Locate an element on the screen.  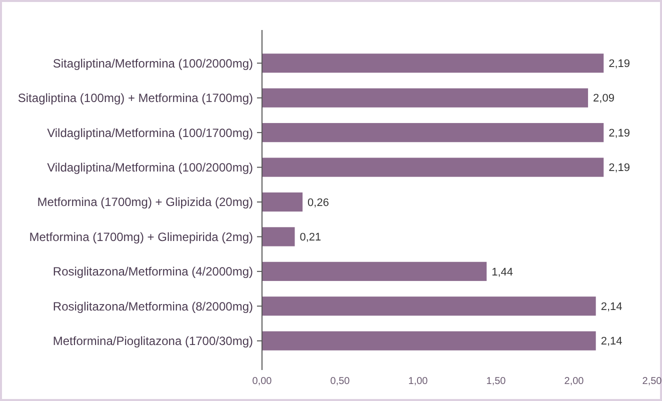
x-tick-label: 2,50 is located at coordinates (652, 381).